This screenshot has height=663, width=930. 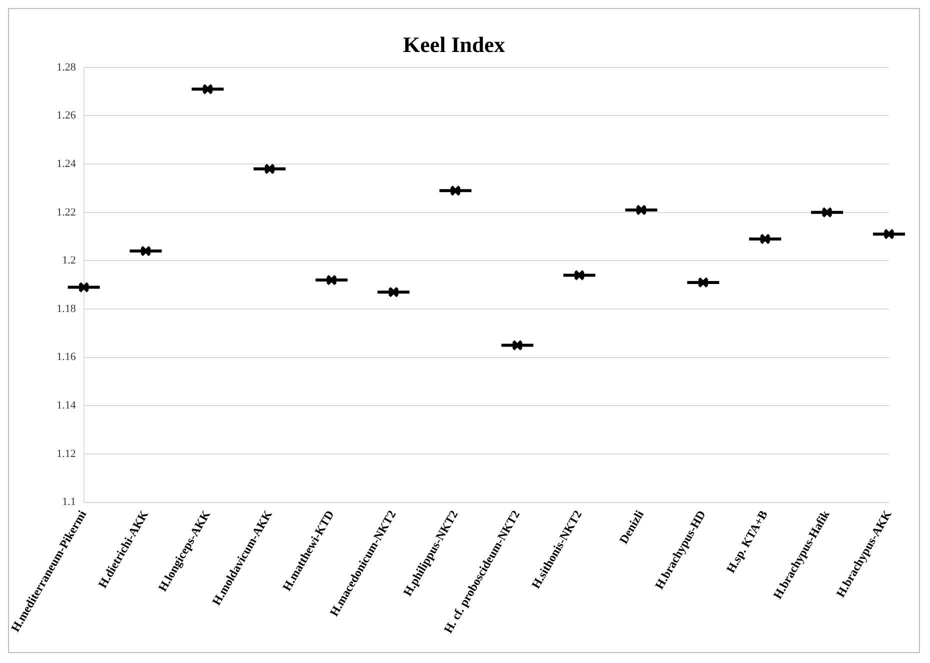 What do you see at coordinates (66, 308) in the screenshot?
I see `y-tick-label: 1.18` at bounding box center [66, 308].